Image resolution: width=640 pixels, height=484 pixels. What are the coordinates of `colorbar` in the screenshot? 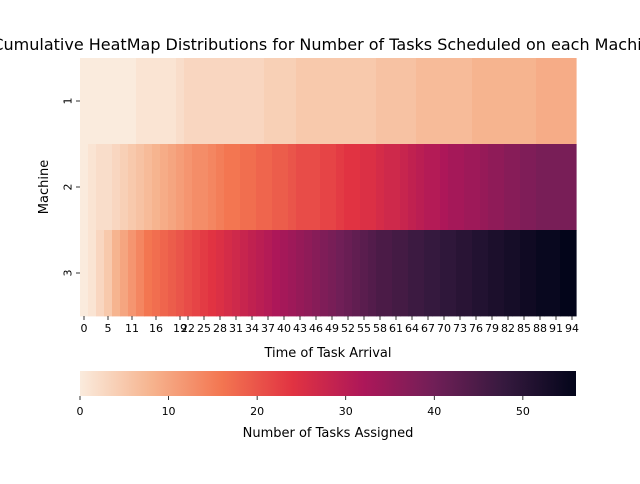 It's located at (328, 383).